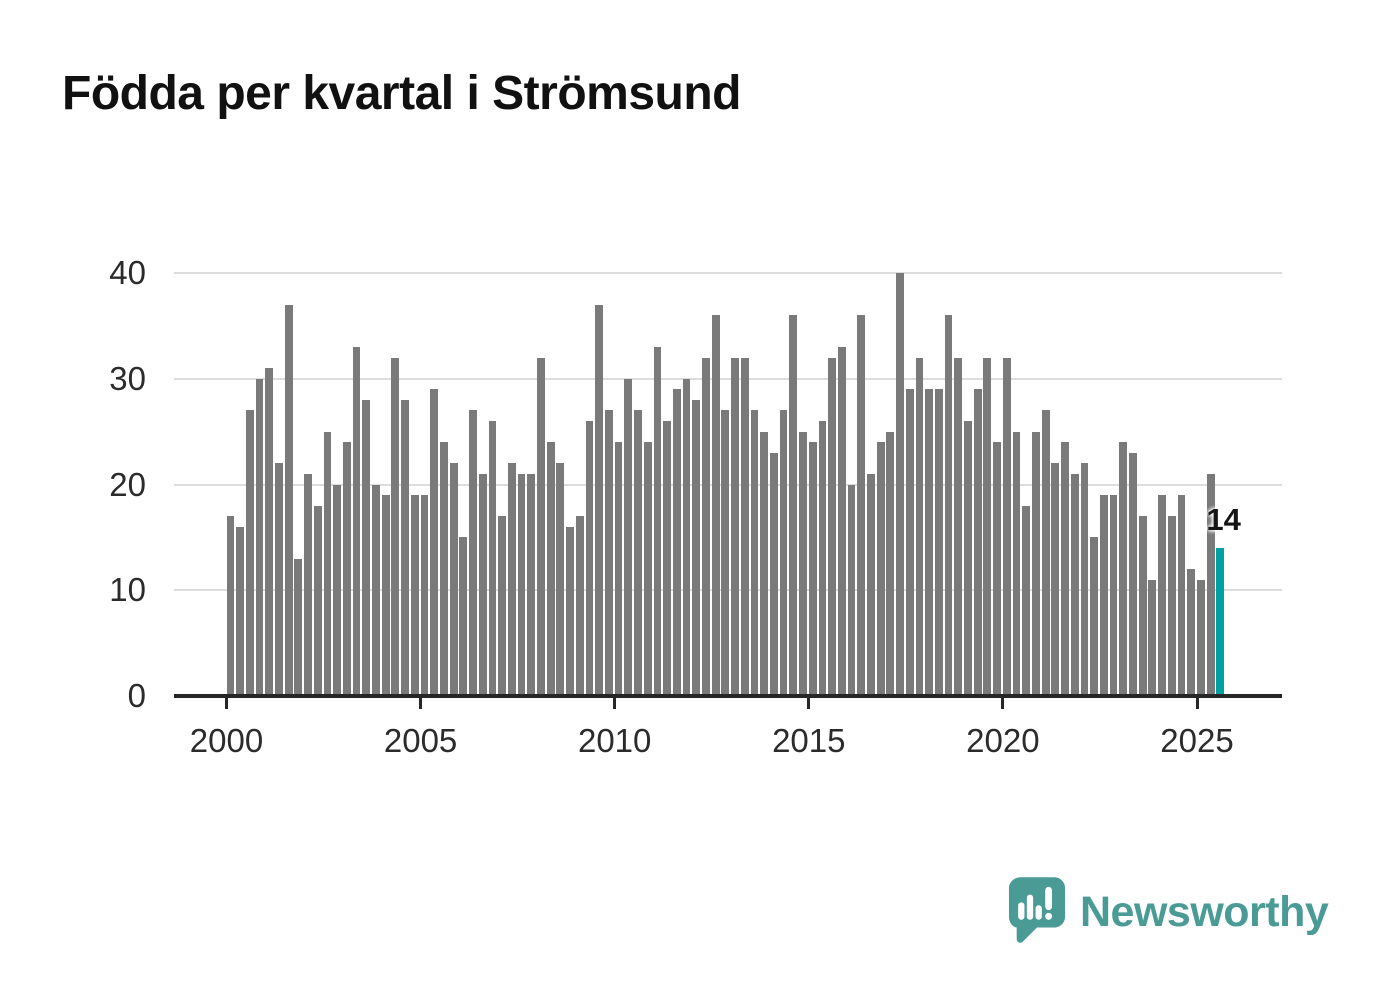 This screenshot has height=999, width=1382. What do you see at coordinates (127, 272) in the screenshot?
I see `y-axis-label: 40` at bounding box center [127, 272].